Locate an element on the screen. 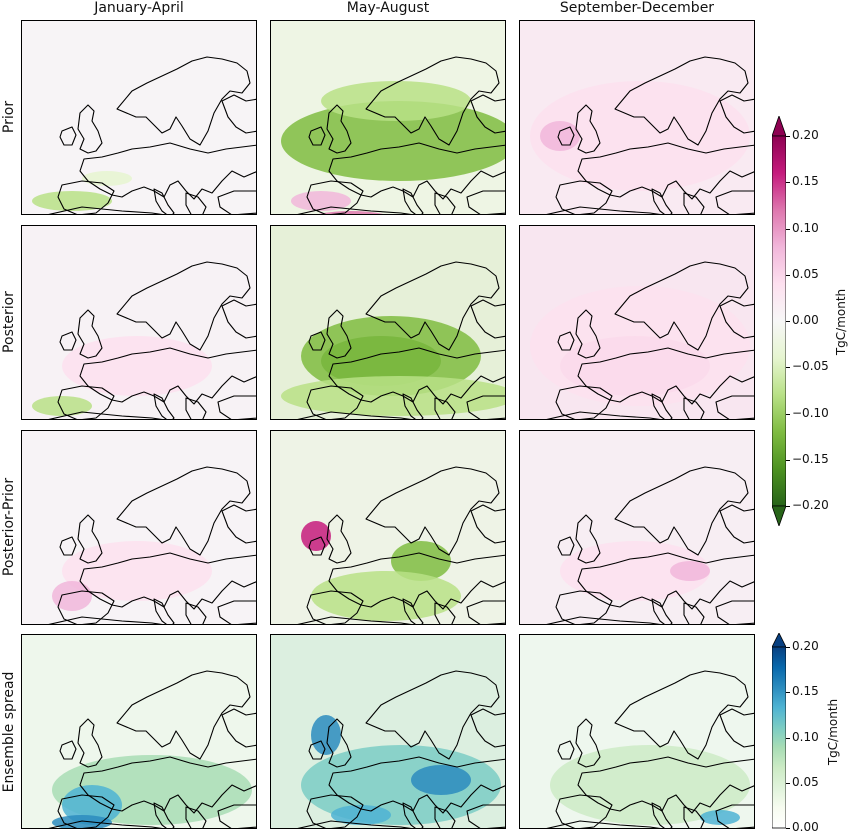 The height and width of the screenshot is (835, 850). colorbar-tick-label: 0.05 is located at coordinates (805, 781).